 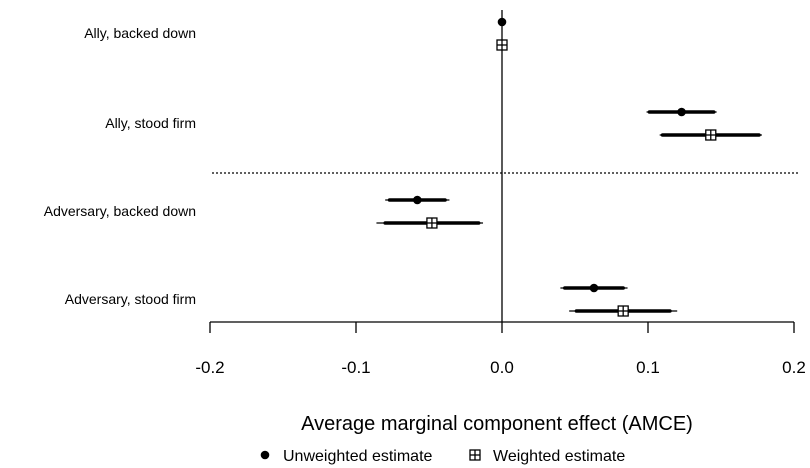 I want to click on x-tick-label: 0.1, so click(x=648, y=367).